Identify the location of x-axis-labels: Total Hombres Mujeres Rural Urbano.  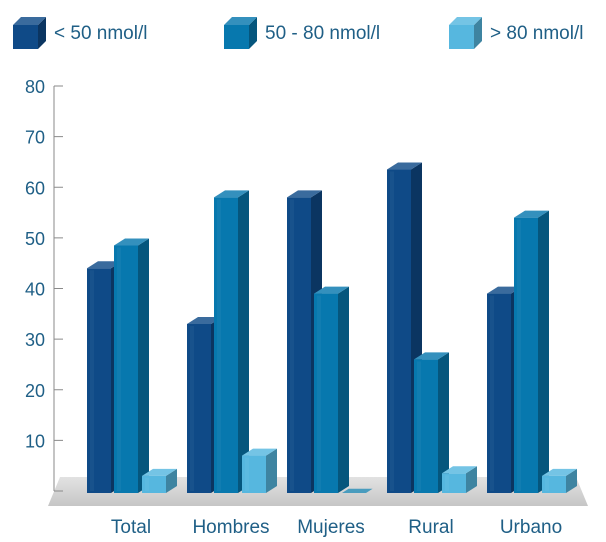
(336, 527).